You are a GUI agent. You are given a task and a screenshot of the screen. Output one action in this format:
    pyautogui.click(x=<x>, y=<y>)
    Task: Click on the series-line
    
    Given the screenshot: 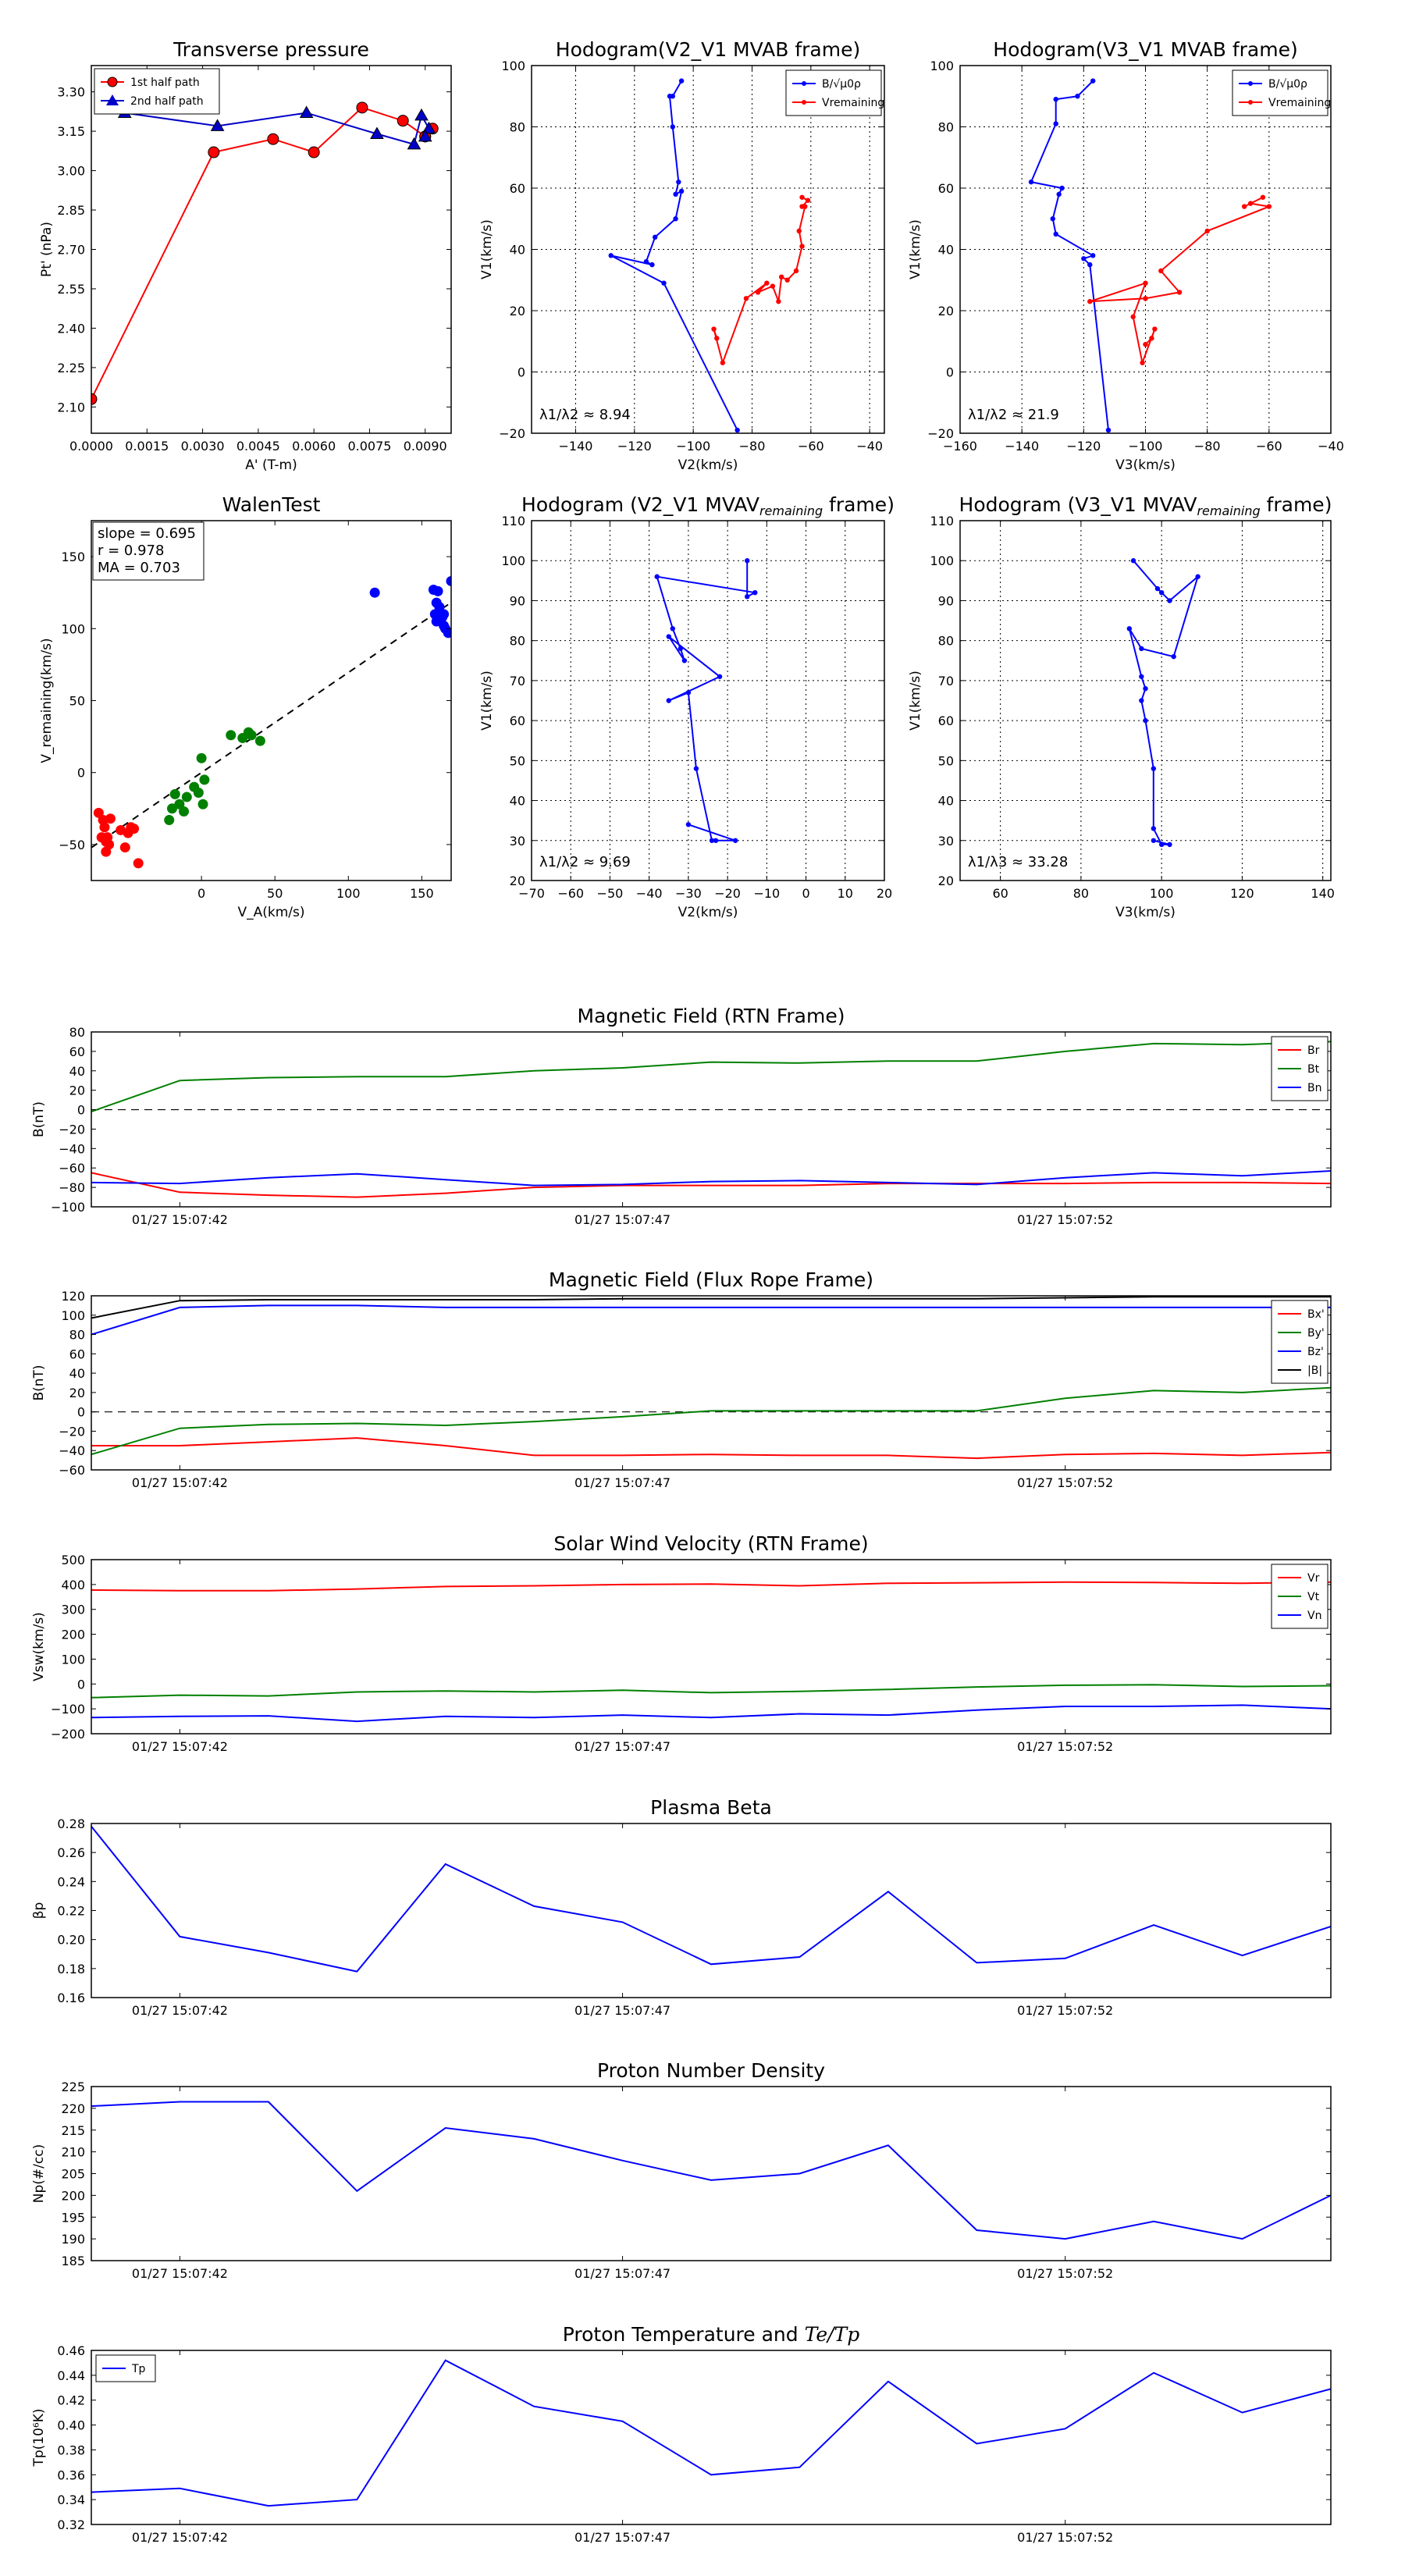 What is the action you would take?
    pyautogui.click(x=761, y=281)
    